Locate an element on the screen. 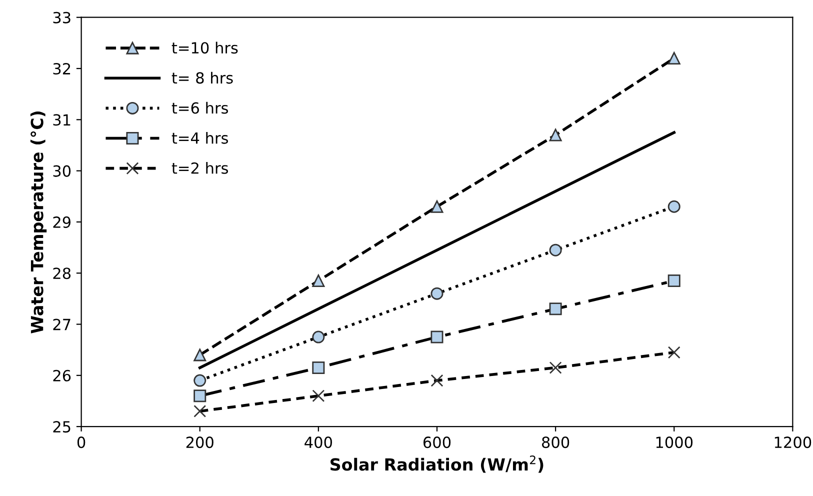  x-tick-label: 800 is located at coordinates (556, 442).